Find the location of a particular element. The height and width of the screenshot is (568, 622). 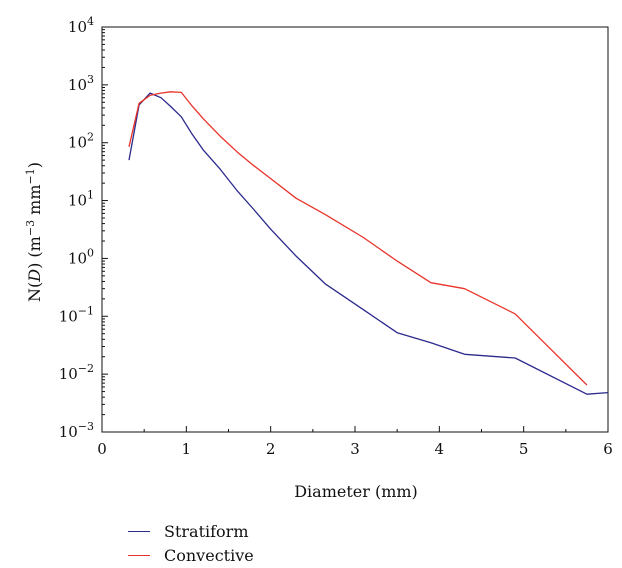

legend-swatch-convective is located at coordinates (139, 555).